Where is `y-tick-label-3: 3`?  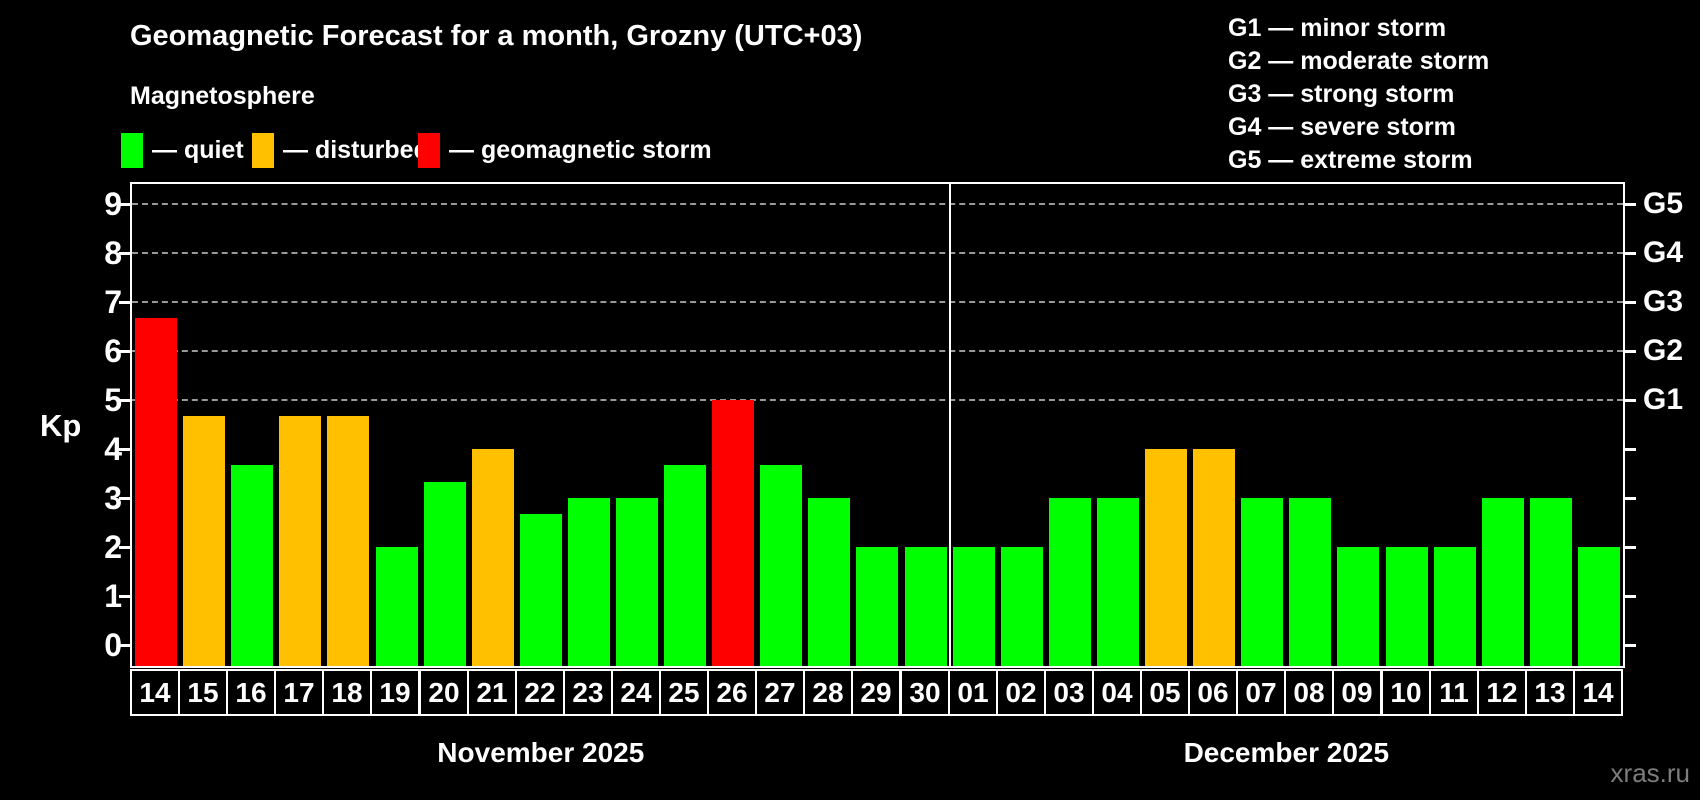 y-tick-label-3: 3 is located at coordinates (113, 498).